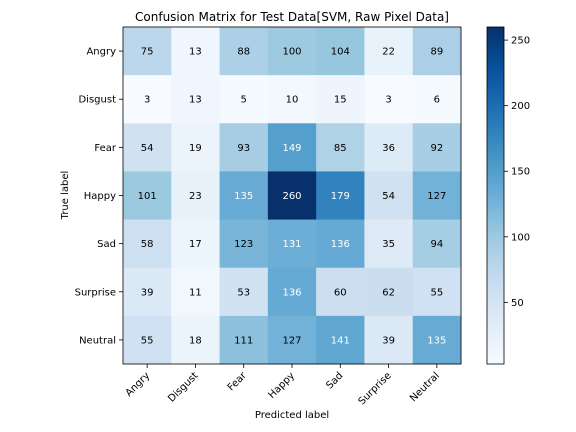 The height and width of the screenshot is (432, 576). What do you see at coordinates (375, 388) in the screenshot?
I see `x-tick-label: Surprise` at bounding box center [375, 388].